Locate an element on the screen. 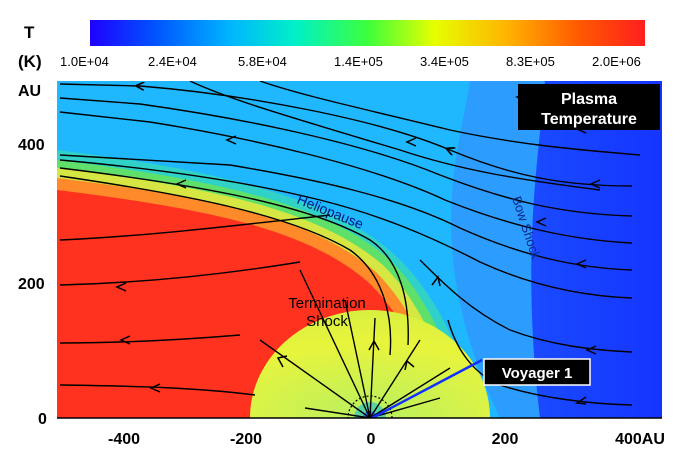 The image size is (696, 450). colorbar-tick-label: 1.4E+05 is located at coordinates (358, 61).